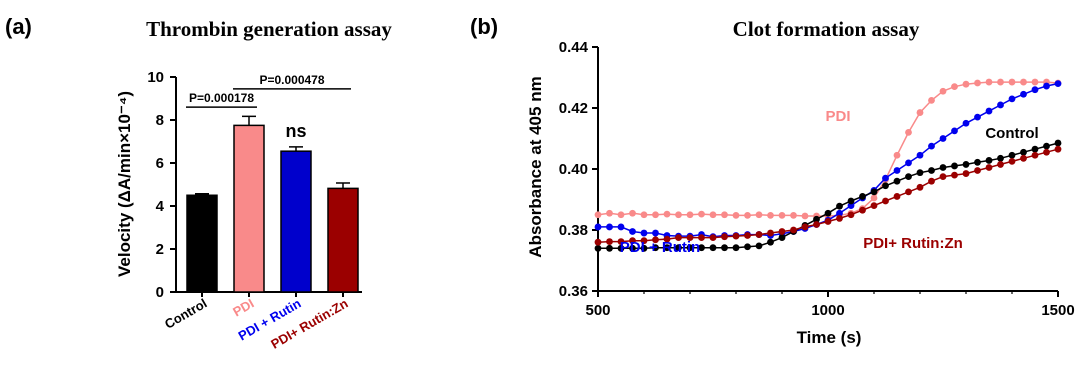  Describe the element at coordinates (243, 308) in the screenshot. I see `category-label: PDI` at that location.